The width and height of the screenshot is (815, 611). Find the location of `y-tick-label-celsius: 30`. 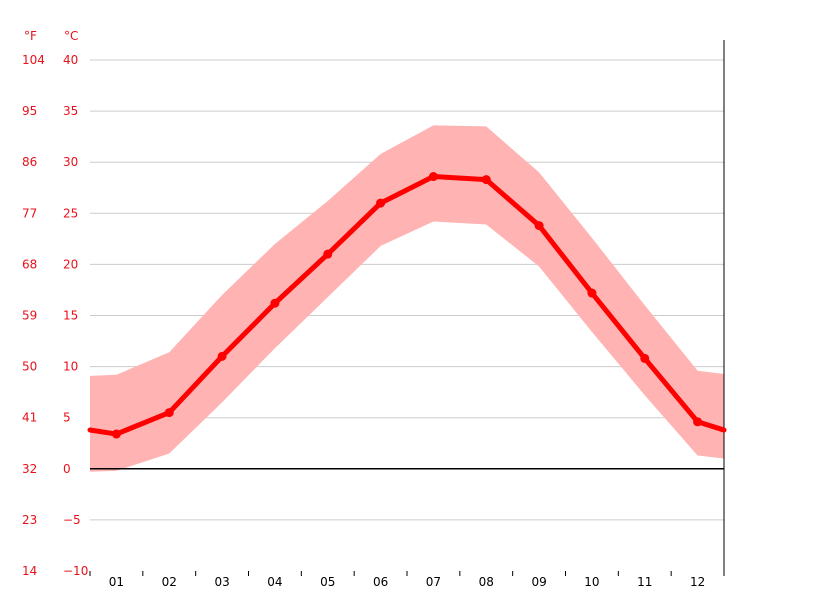

y-tick-label-celsius: 30 is located at coordinates (70, 162).